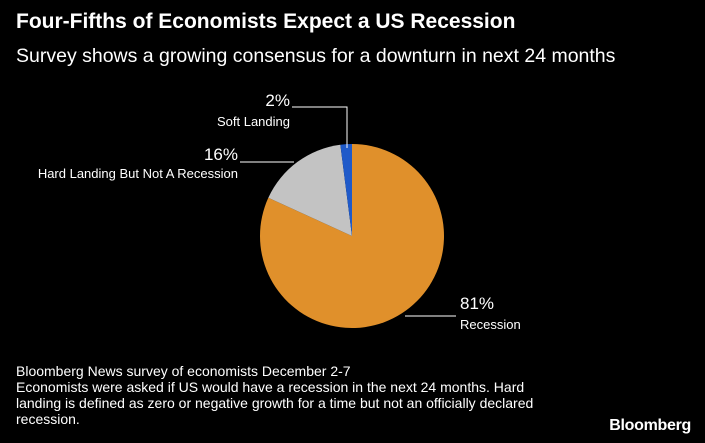  What do you see at coordinates (221, 154) in the screenshot?
I see `percent-label-hard-landing-but-not-a-recession: 16%` at bounding box center [221, 154].